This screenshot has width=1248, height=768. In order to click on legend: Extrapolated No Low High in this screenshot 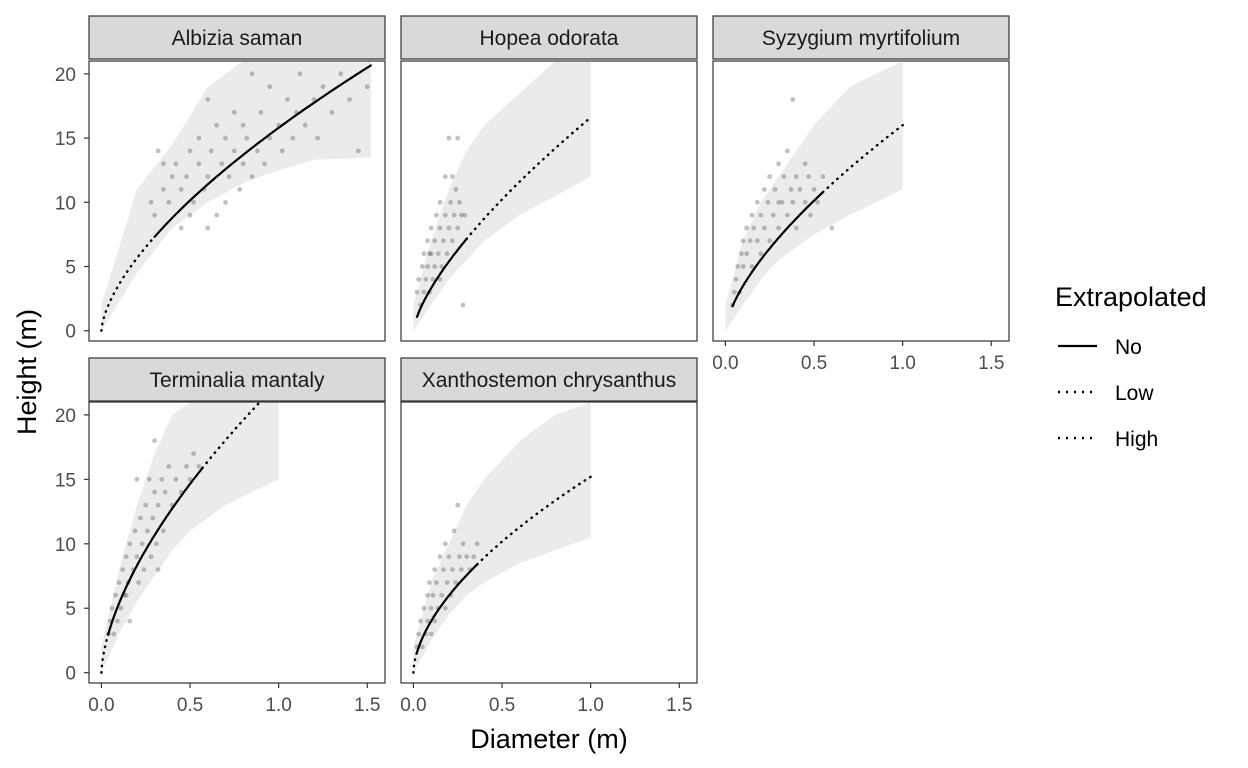, I will do `click(1131, 366)`.